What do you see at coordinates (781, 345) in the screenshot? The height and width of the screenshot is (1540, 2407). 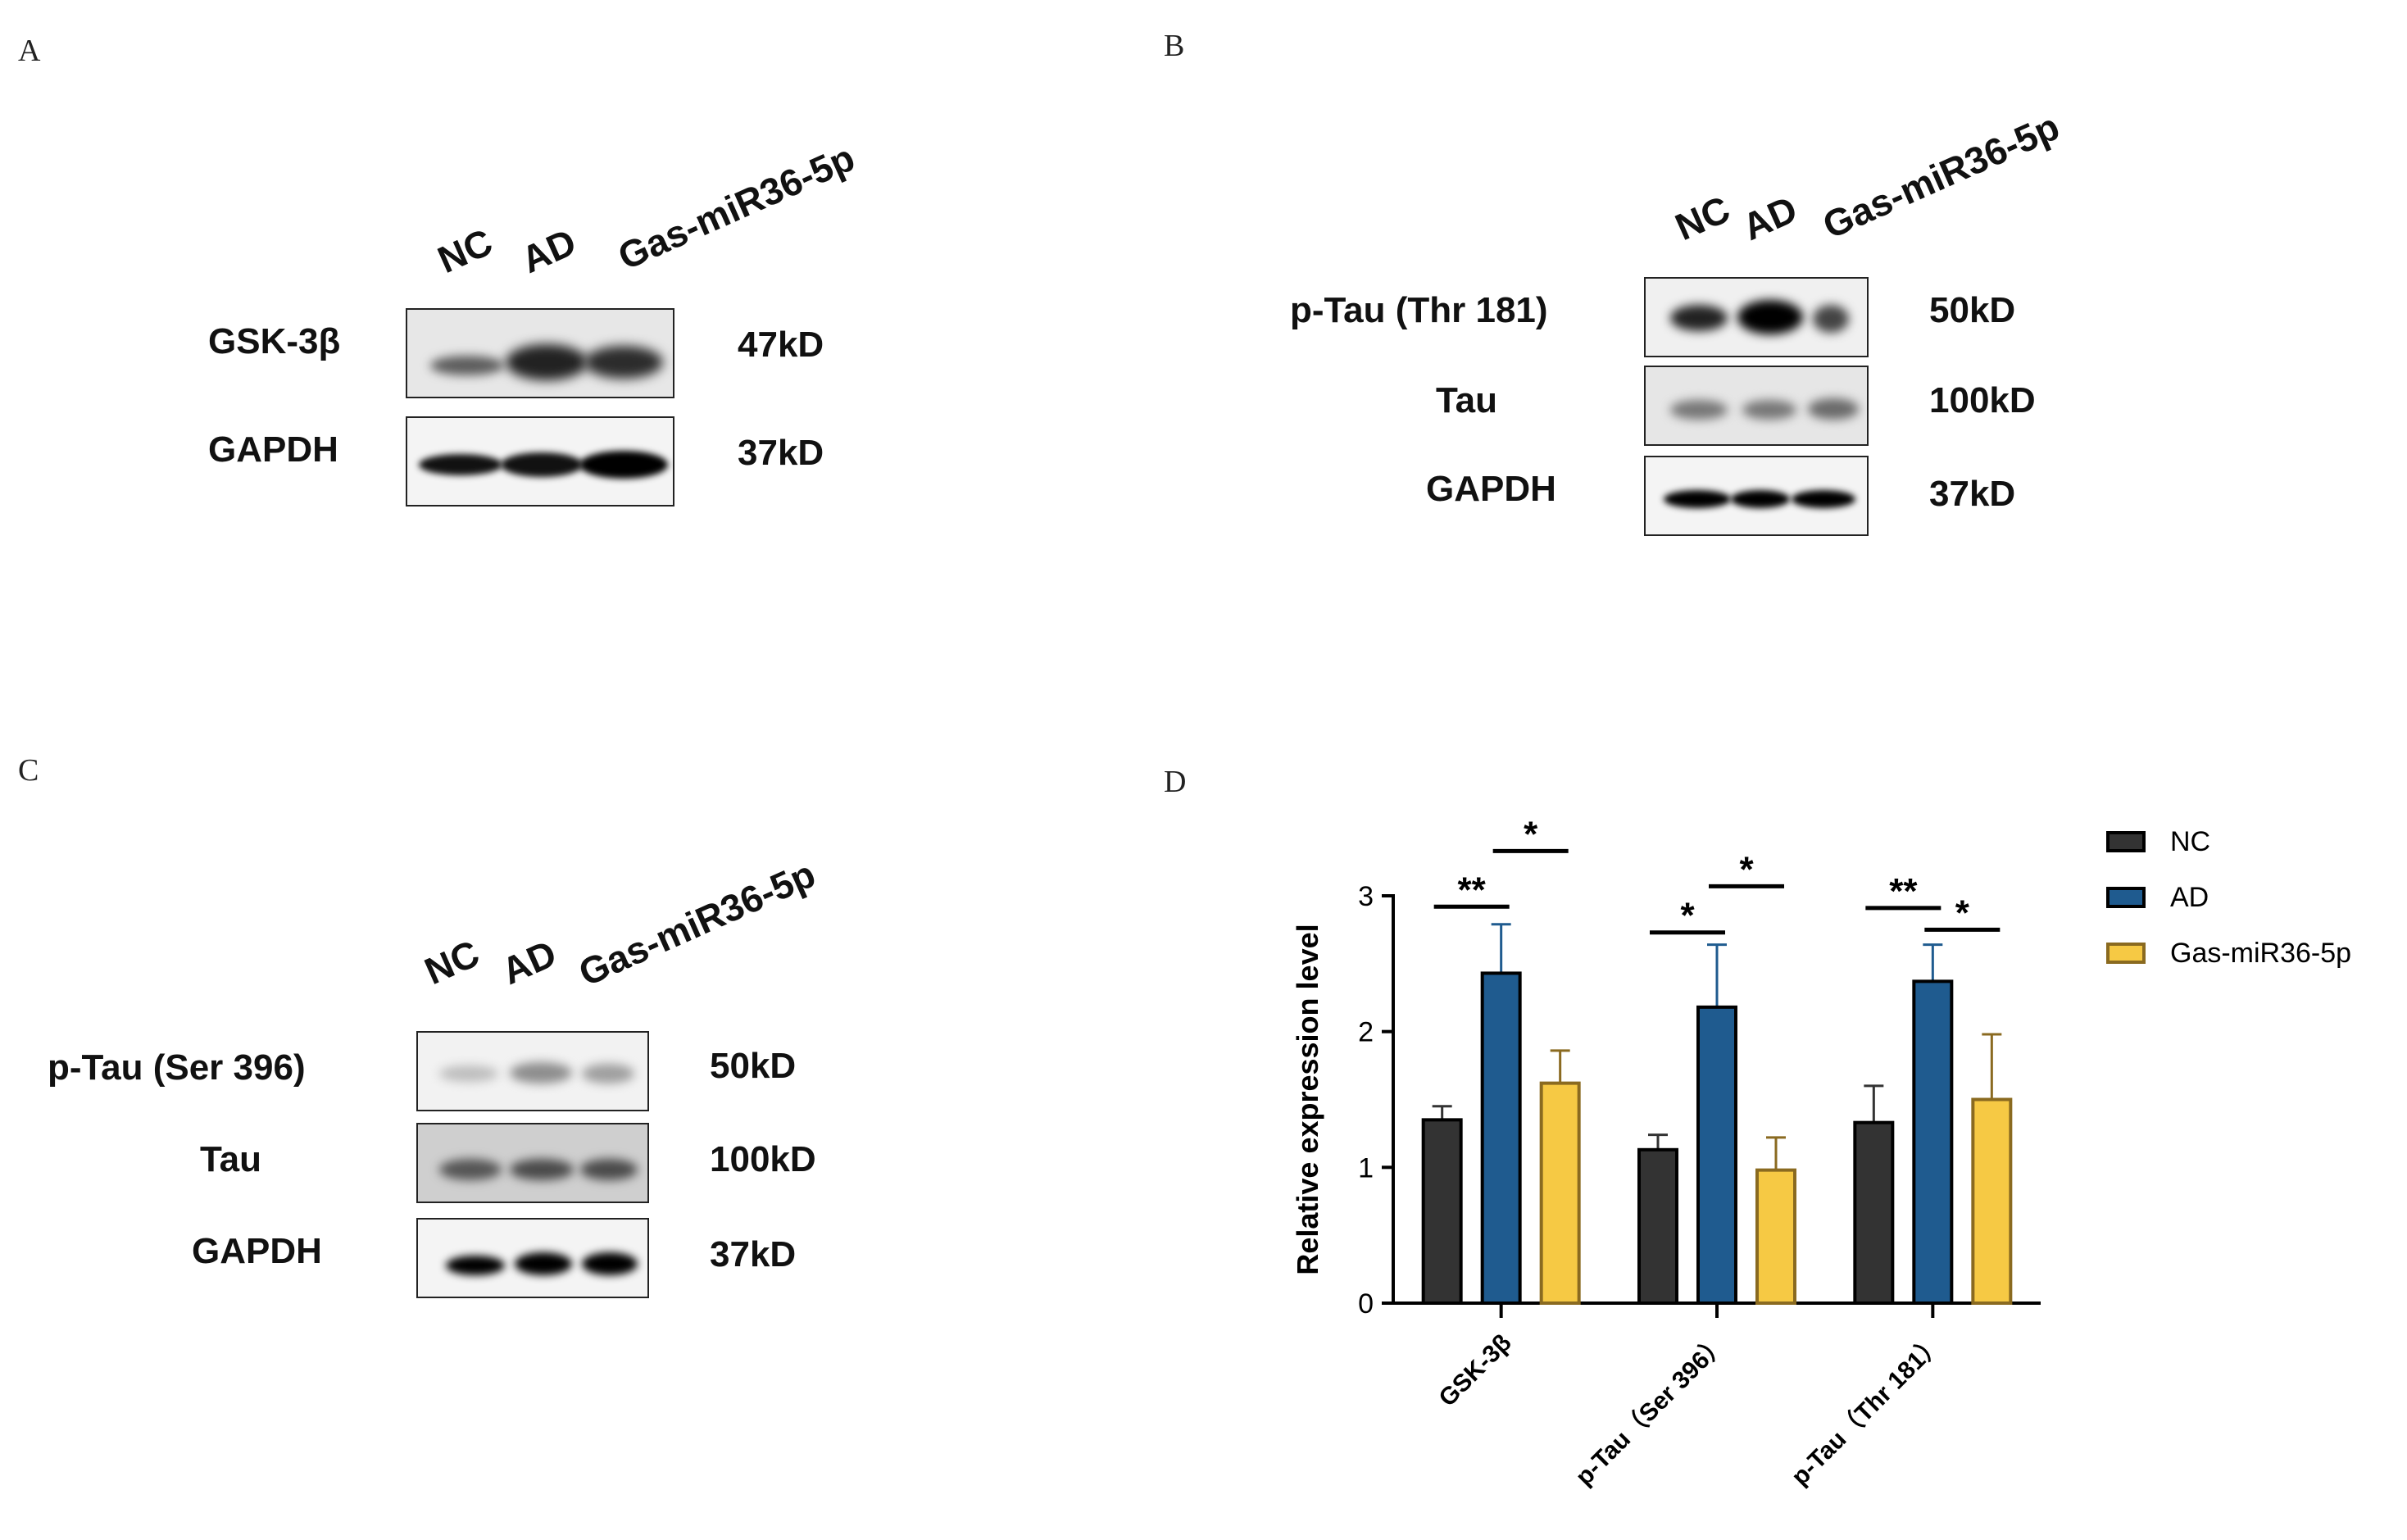 I see `kd-label-gsk3b: 47kD` at bounding box center [781, 345].